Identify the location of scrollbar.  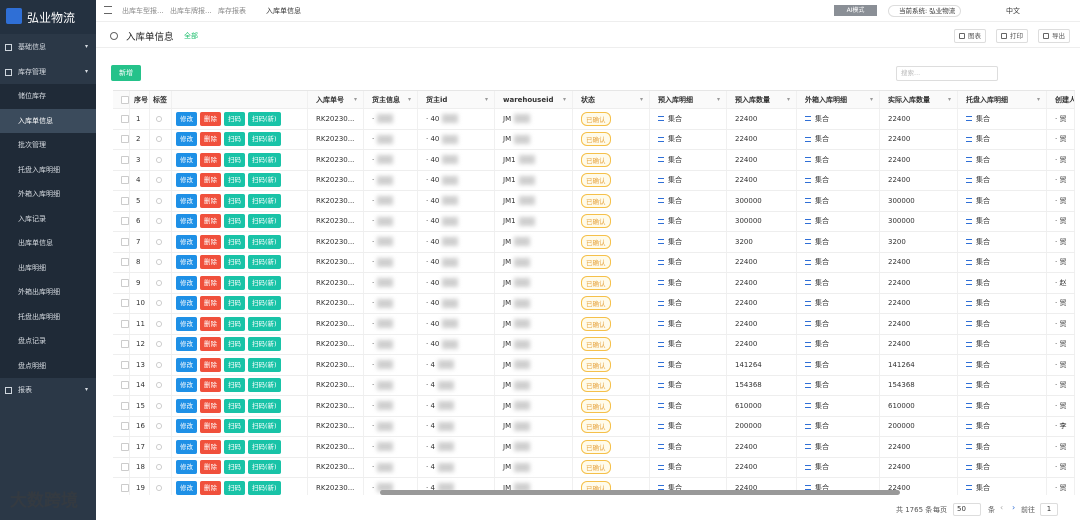
(640, 492).